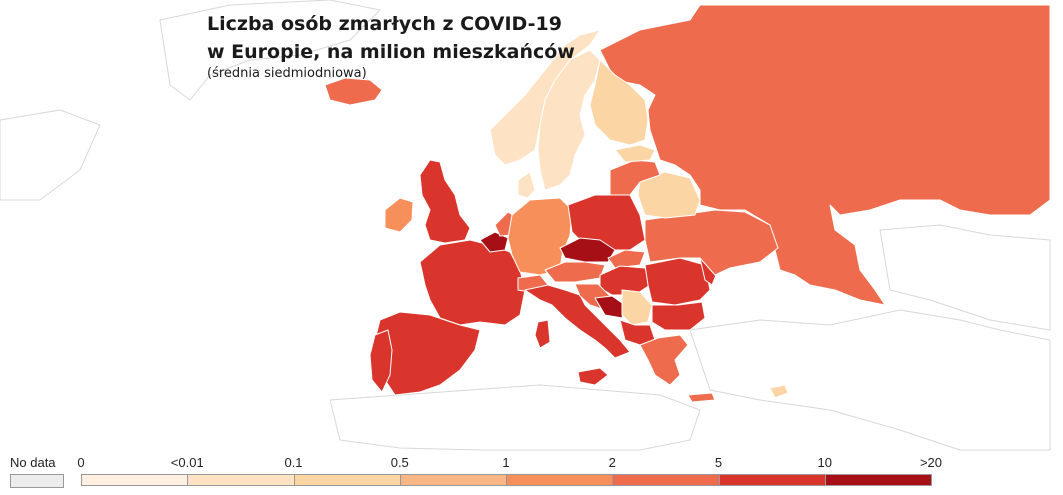  Describe the element at coordinates (669, 195) in the screenshot. I see `belarus` at that location.